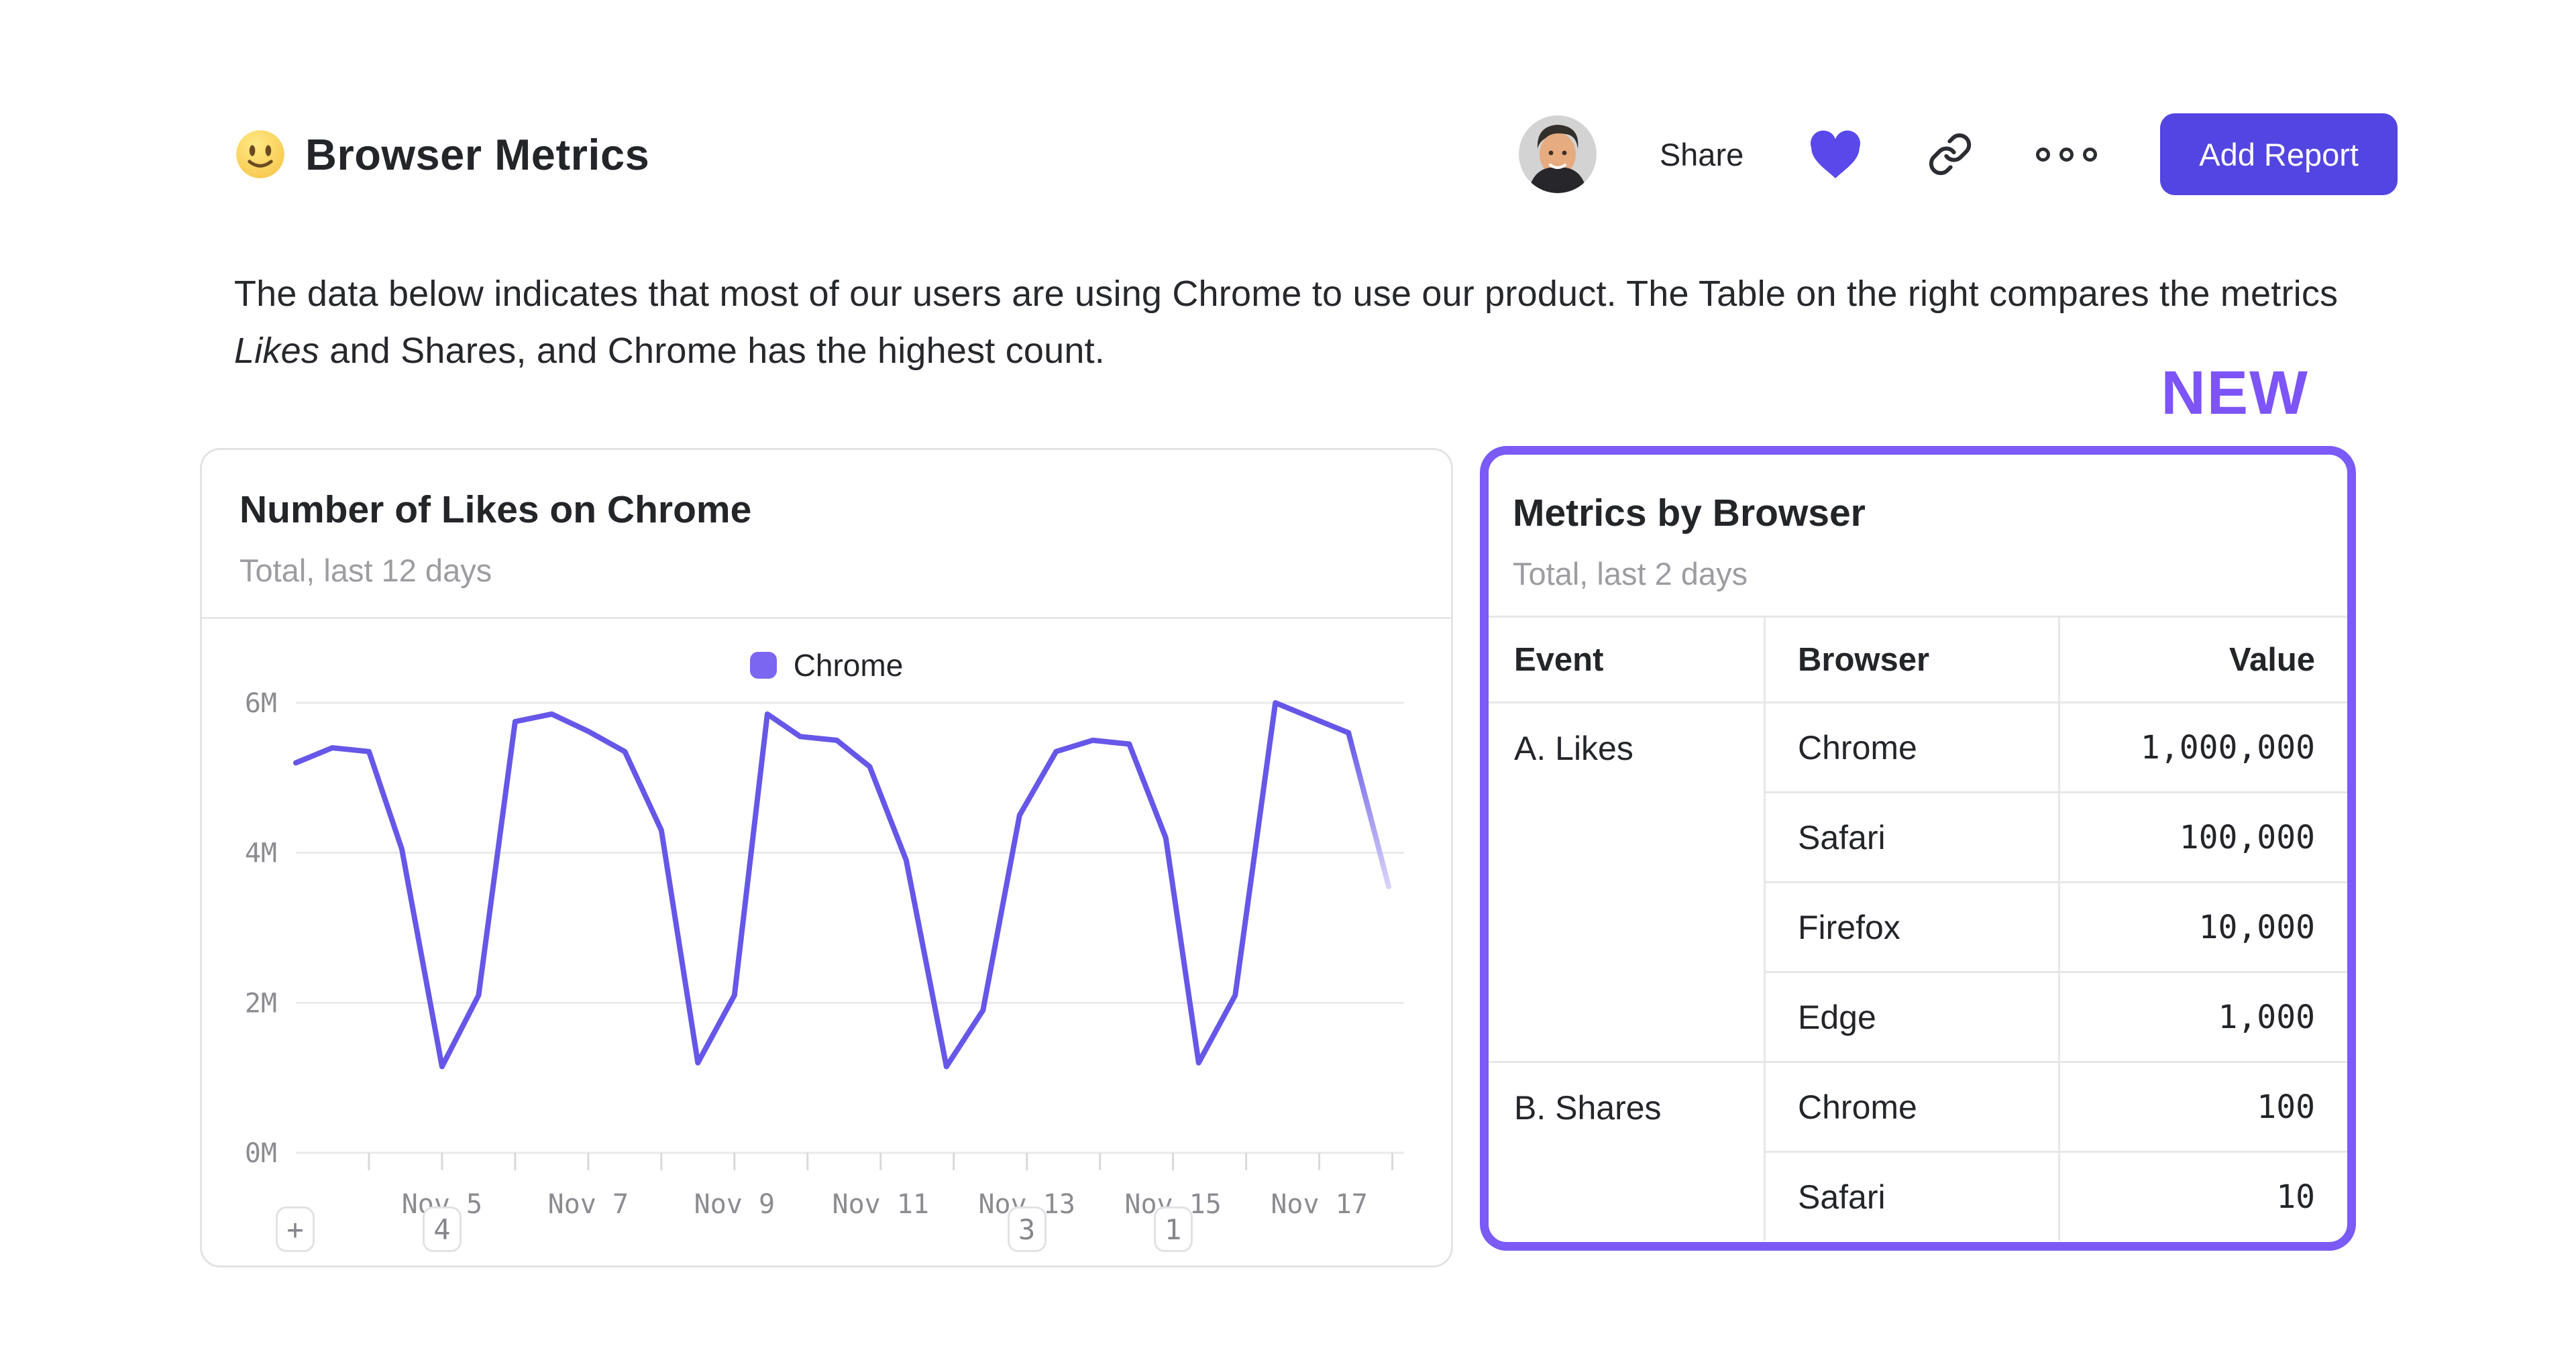 The image size is (2576, 1356). Describe the element at coordinates (1689, 513) in the screenshot. I see `metrics-card-title: Metrics by Browser` at that location.